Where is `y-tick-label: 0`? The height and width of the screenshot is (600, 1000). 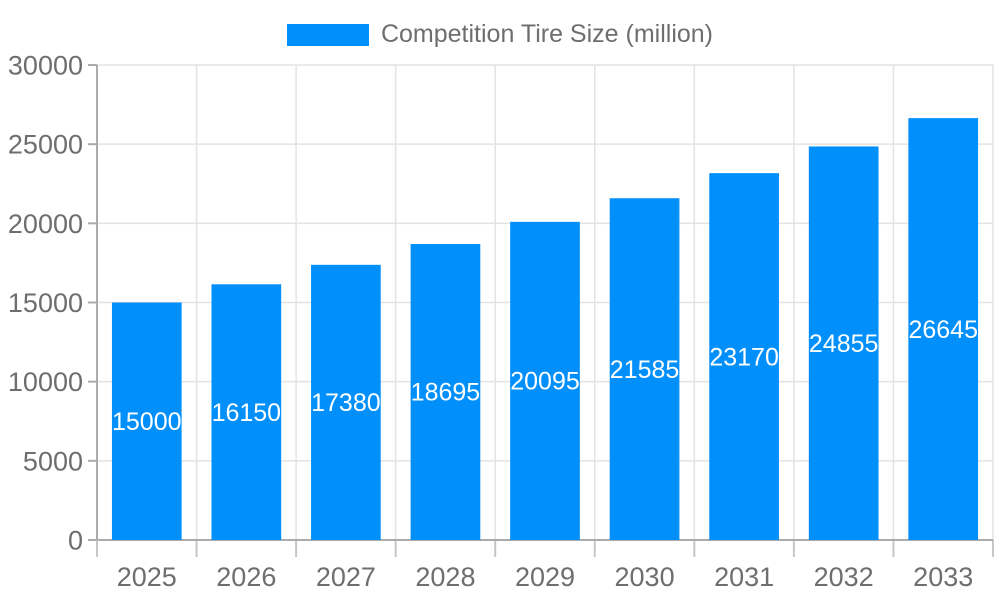 y-tick-label: 0 is located at coordinates (75, 540).